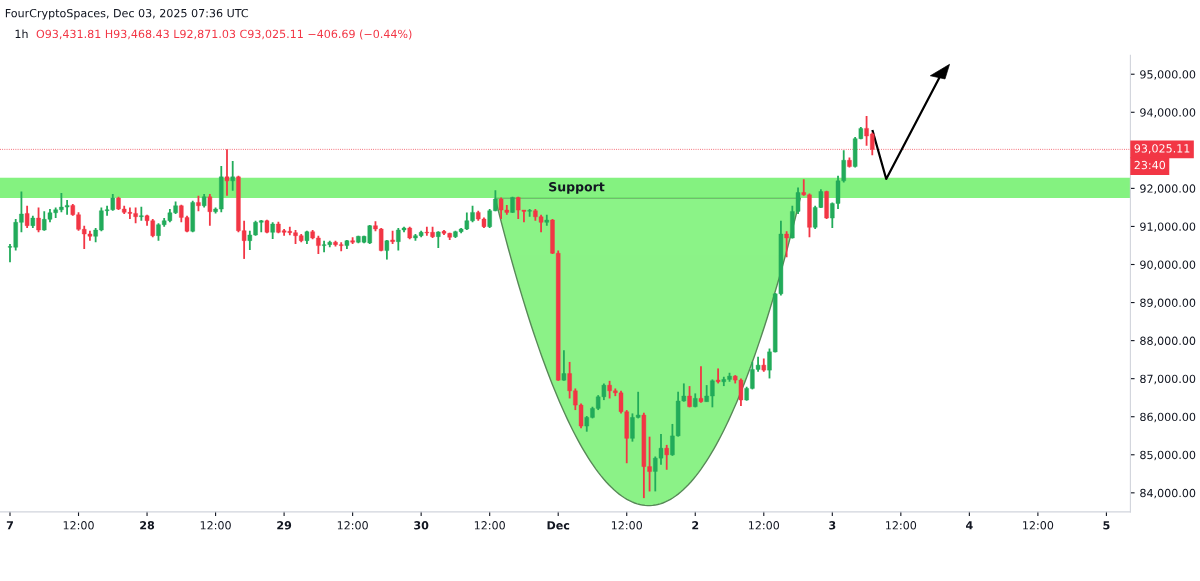 Image resolution: width=1200 pixels, height=581 pixels. I want to click on x-tick-label: 4, so click(969, 525).